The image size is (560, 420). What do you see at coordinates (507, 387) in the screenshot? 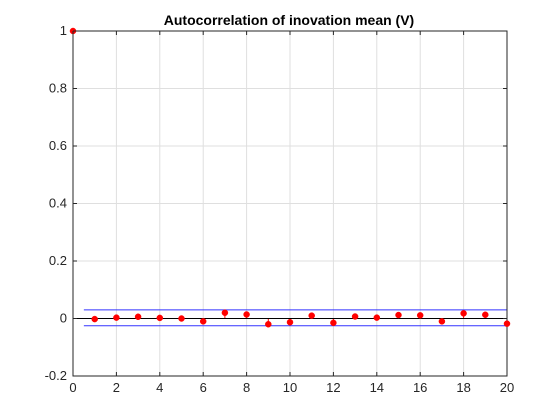
I see `x-tick-label: 20` at bounding box center [507, 387].